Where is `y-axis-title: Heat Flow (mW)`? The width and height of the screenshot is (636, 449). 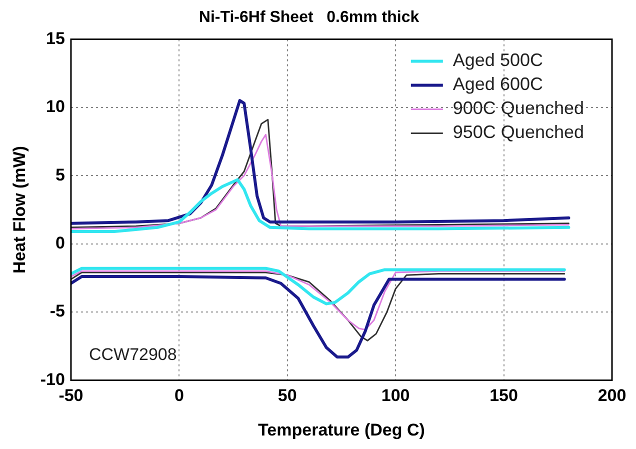 y-axis-title: Heat Flow (mW) is located at coordinates (19, 210).